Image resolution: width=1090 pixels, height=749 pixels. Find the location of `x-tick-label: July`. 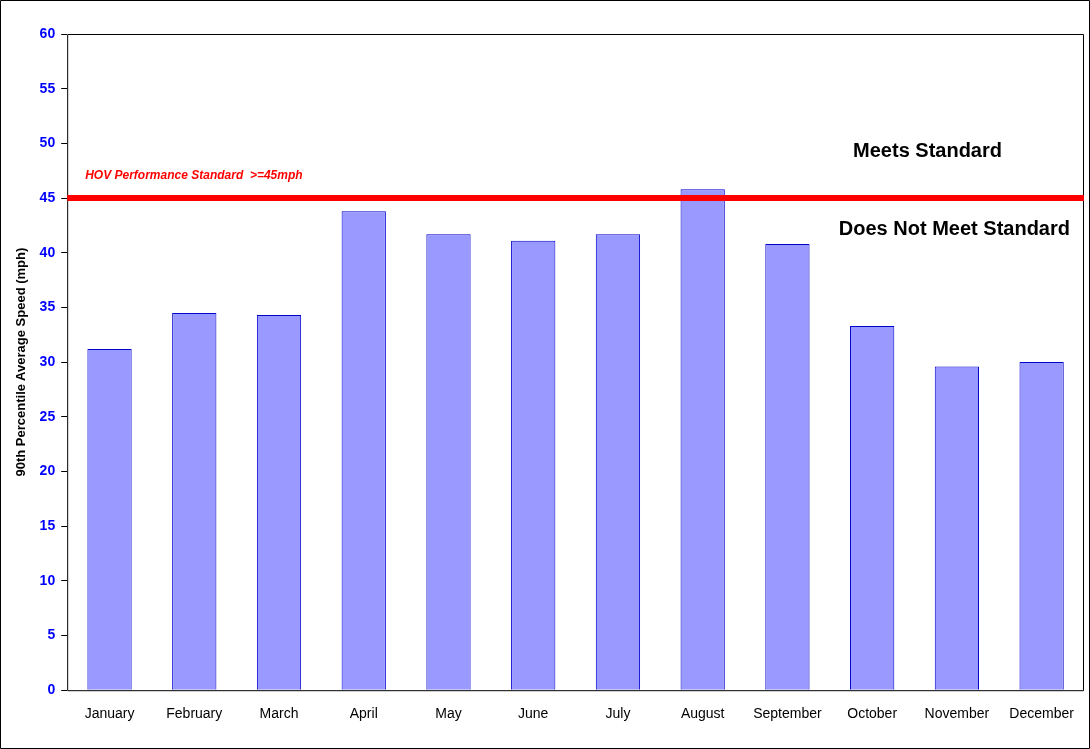

x-tick-label: July is located at coordinates (618, 713).